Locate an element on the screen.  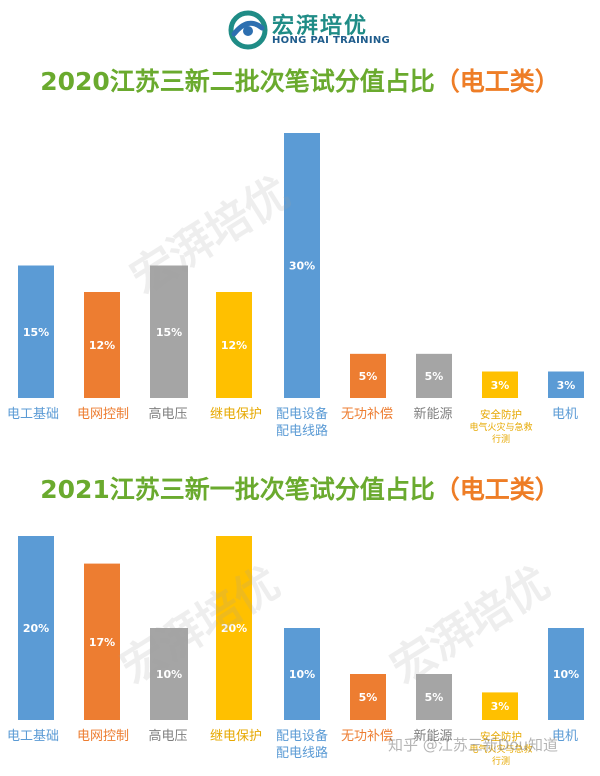
data-label-3: 15% is located at coordinates (169, 332).